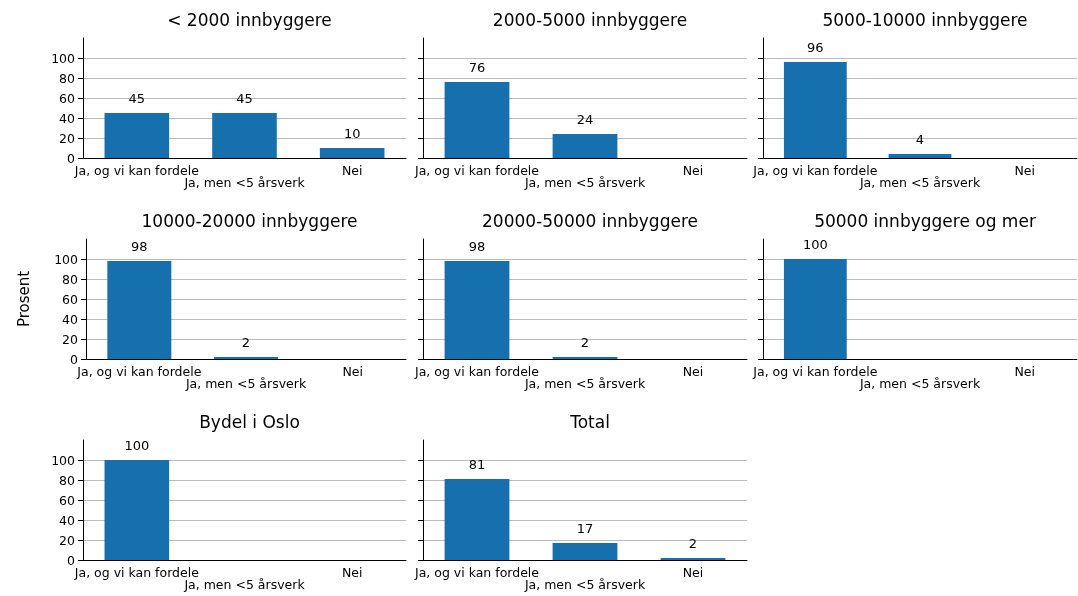 This screenshot has height=596, width=1078. Describe the element at coordinates (249, 19) in the screenshot. I see `chart-title: < 2000 innbyggere` at that location.